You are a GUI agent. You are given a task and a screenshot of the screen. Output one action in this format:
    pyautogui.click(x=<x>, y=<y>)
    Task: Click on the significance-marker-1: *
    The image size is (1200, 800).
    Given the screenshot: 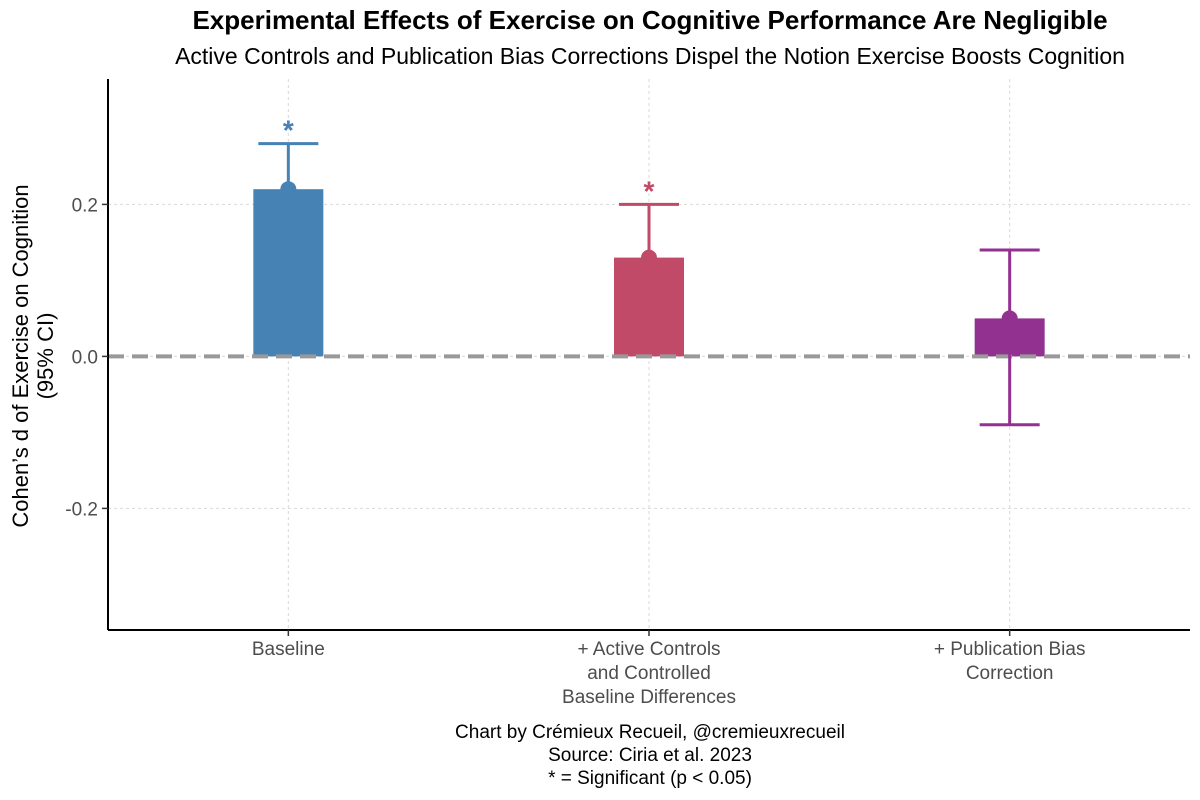 What is the action you would take?
    pyautogui.click(x=649, y=190)
    